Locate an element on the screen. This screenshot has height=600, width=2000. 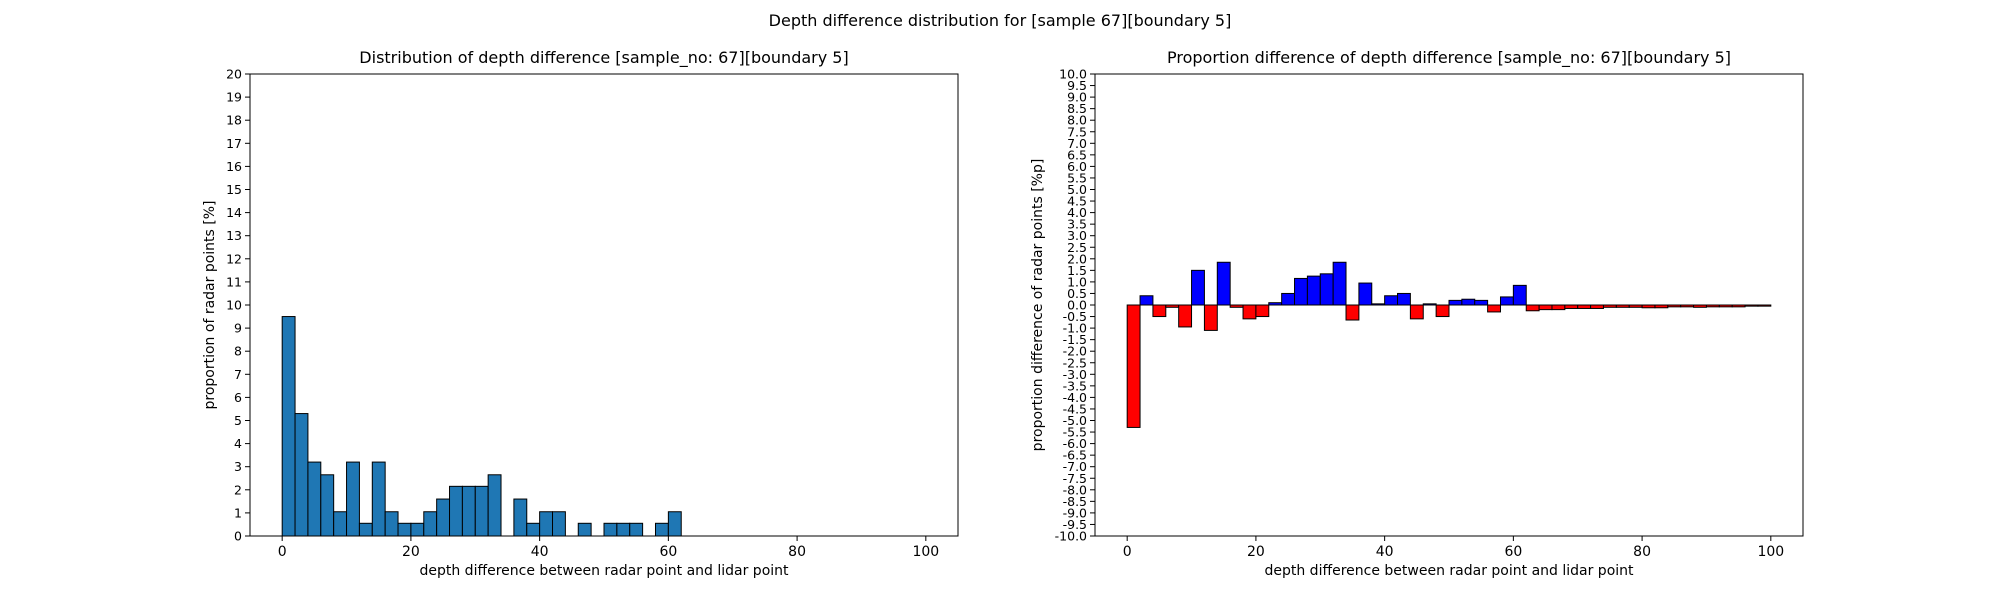
right-chart-ytick-label: -8.5 is located at coordinates (1075, 501).